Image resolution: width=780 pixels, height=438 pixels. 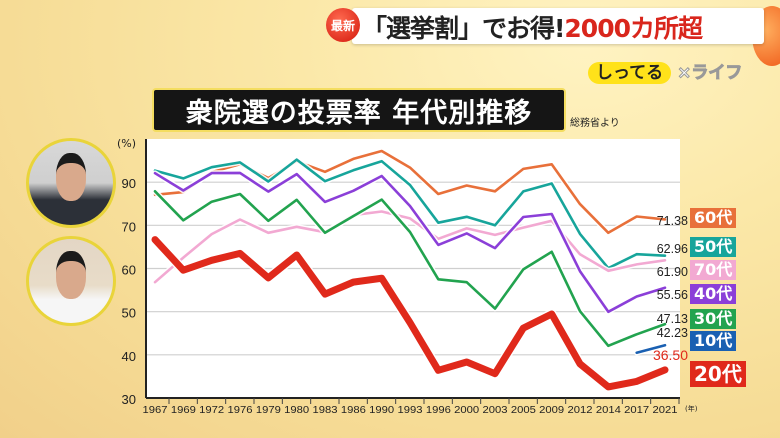 What do you see at coordinates (211, 410) in the screenshot?
I see `x-tick-label: 1972` at bounding box center [211, 410].